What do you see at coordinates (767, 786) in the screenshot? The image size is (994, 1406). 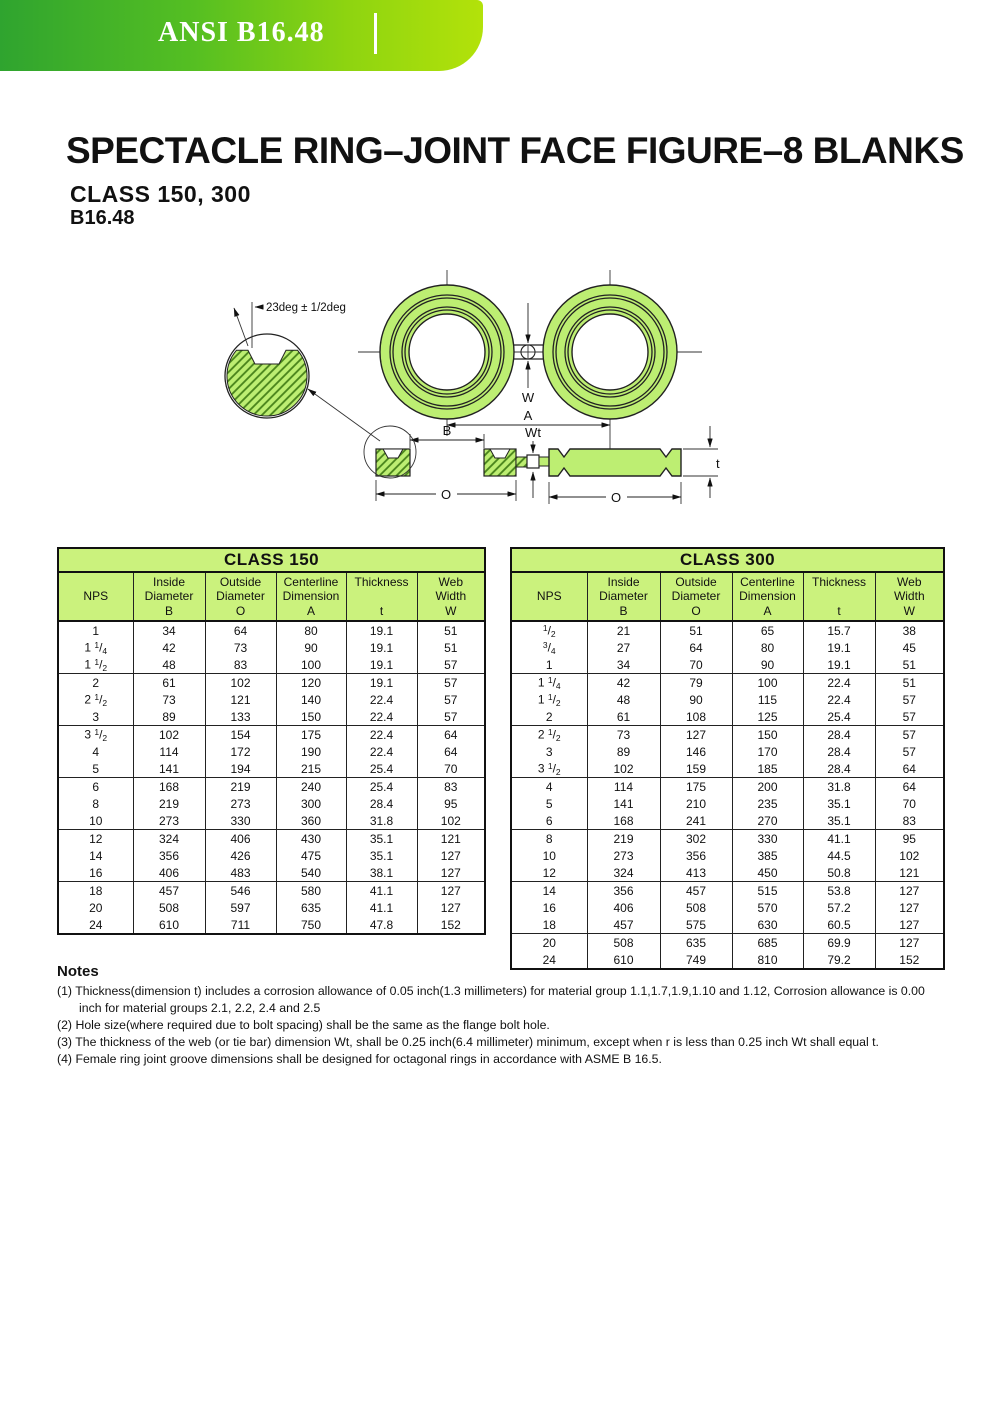 I see `value-cell: 200` at bounding box center [767, 786].